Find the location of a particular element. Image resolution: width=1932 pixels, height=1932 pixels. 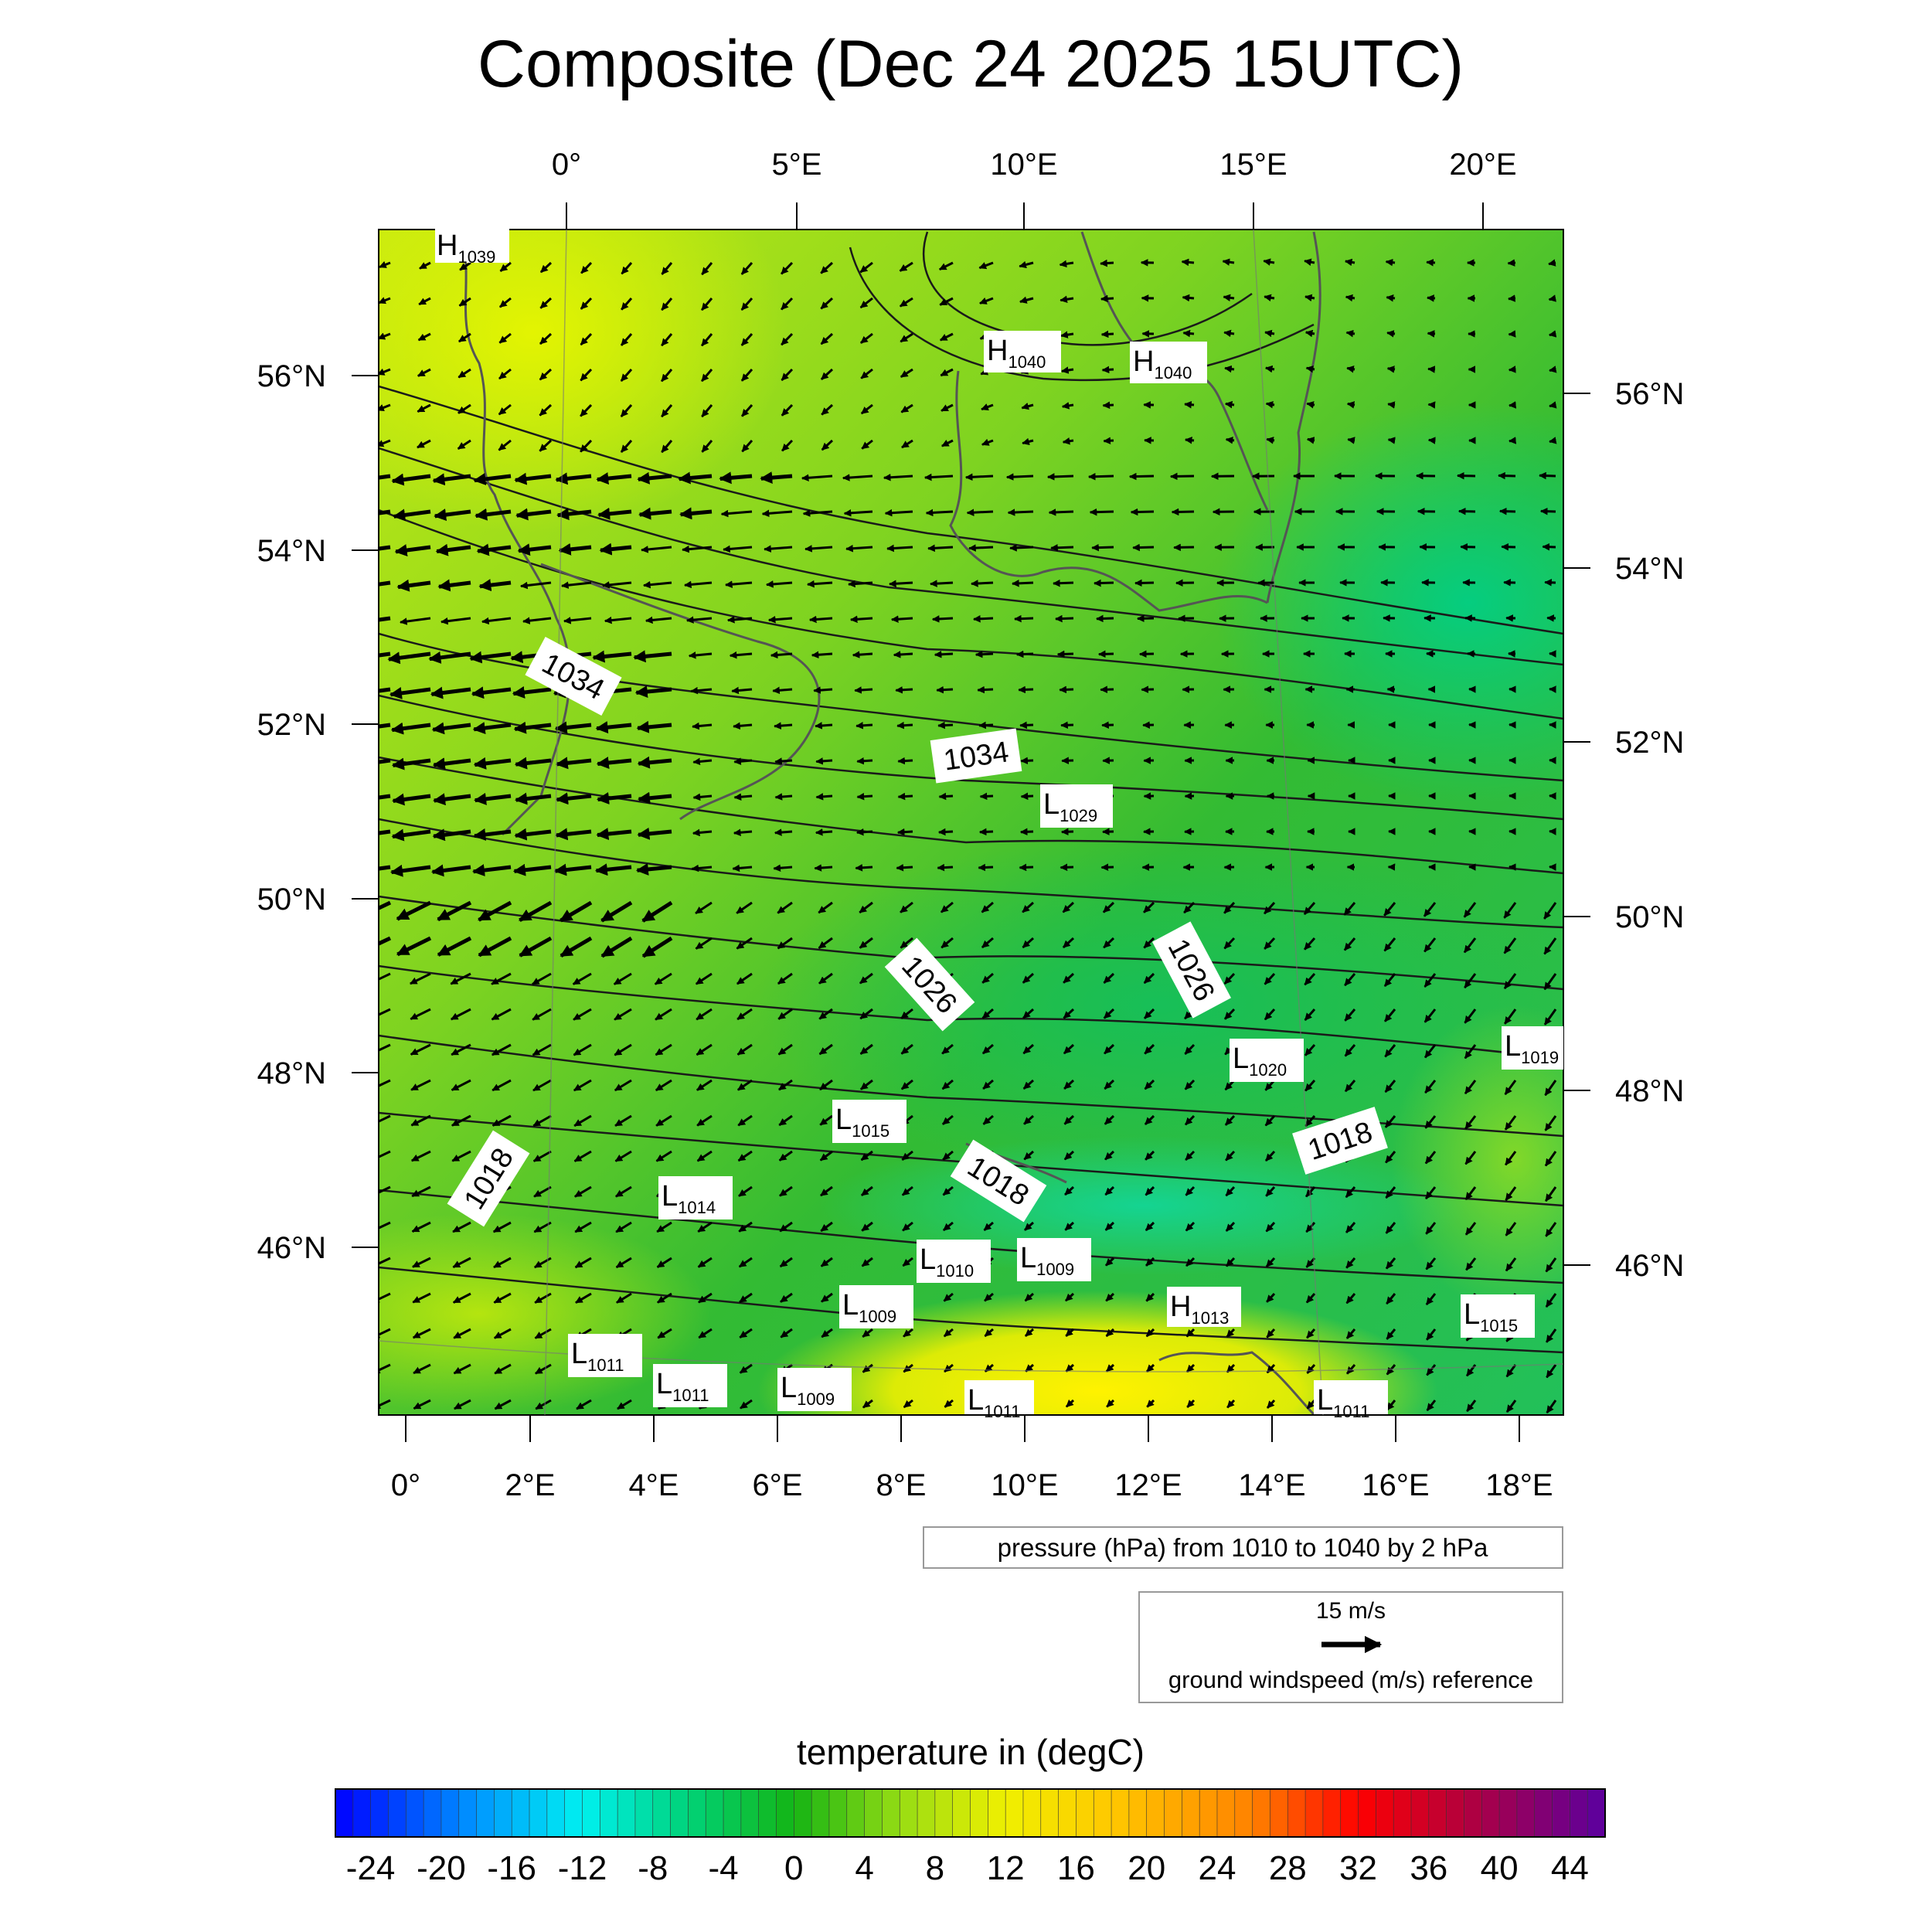

right-tick-52n: 52°N is located at coordinates (1650, 743).